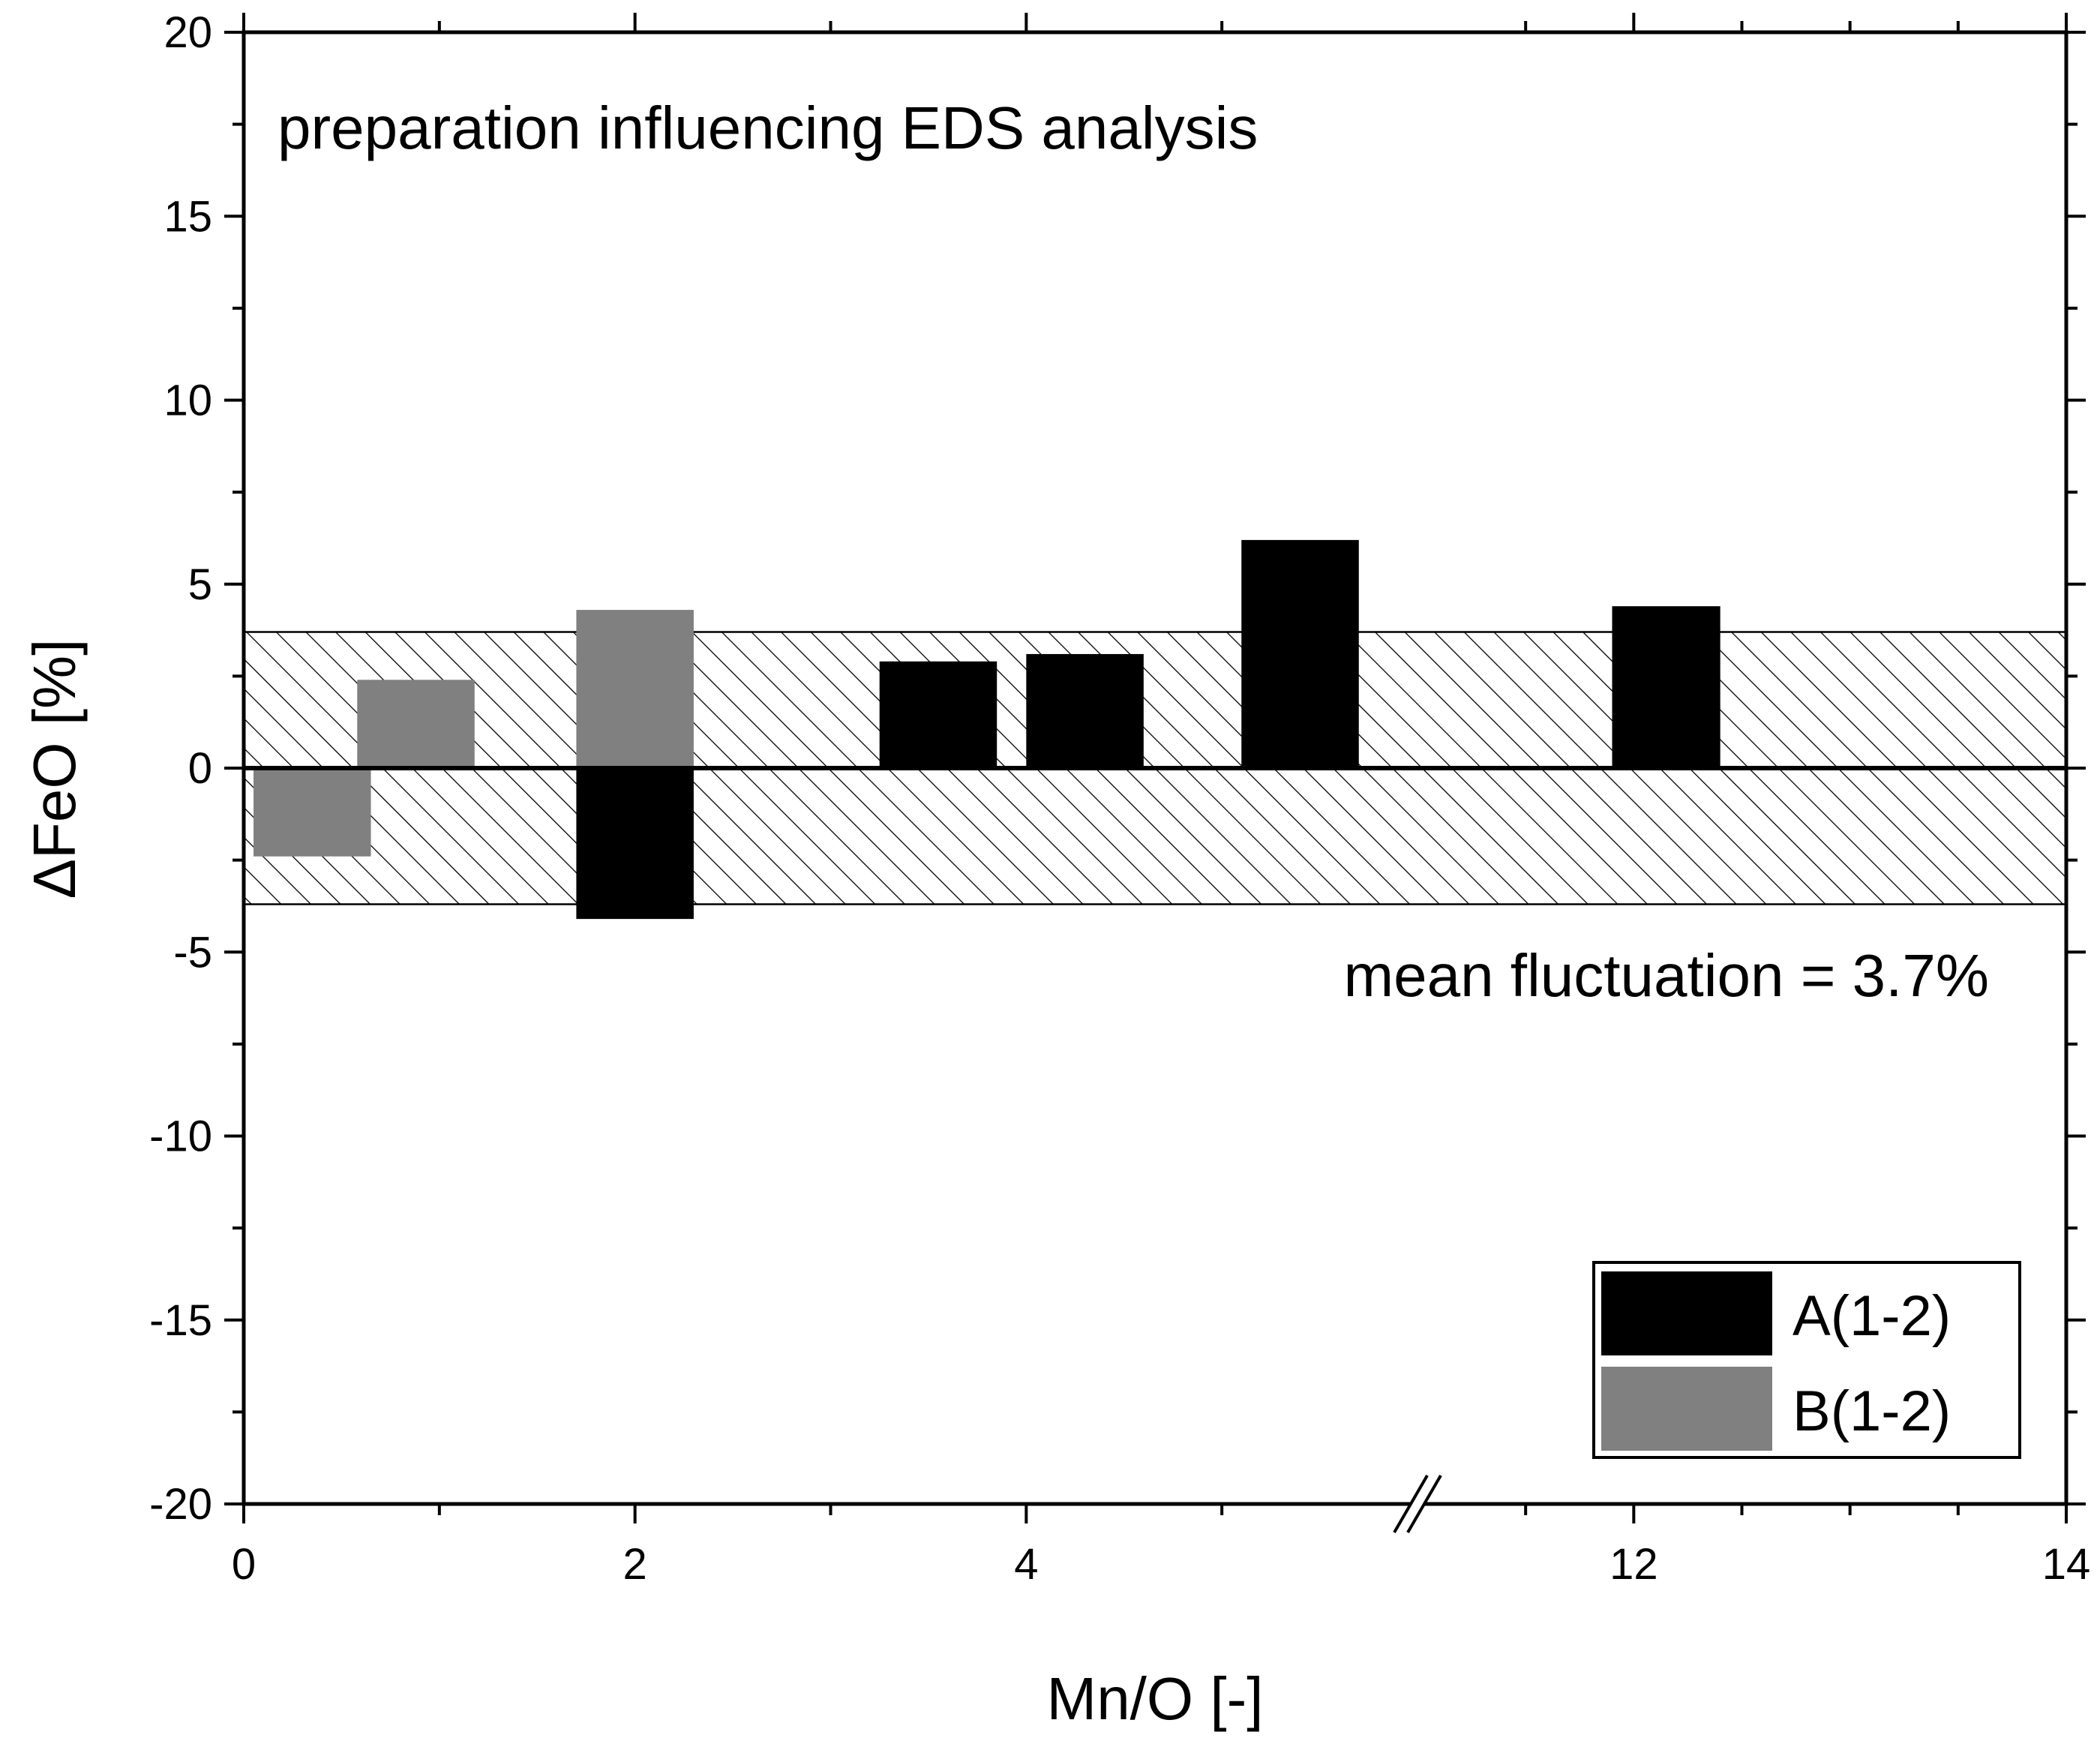  I want to click on chart-title: preparation influencing EDS analysis, so click(768, 128).